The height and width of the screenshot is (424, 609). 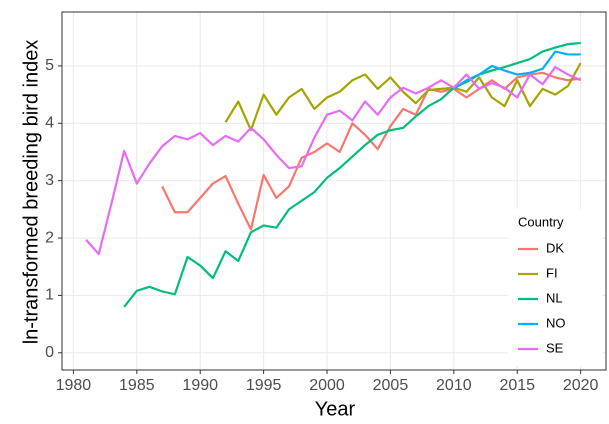 I want to click on x-tick-label: 1980, so click(x=74, y=385).